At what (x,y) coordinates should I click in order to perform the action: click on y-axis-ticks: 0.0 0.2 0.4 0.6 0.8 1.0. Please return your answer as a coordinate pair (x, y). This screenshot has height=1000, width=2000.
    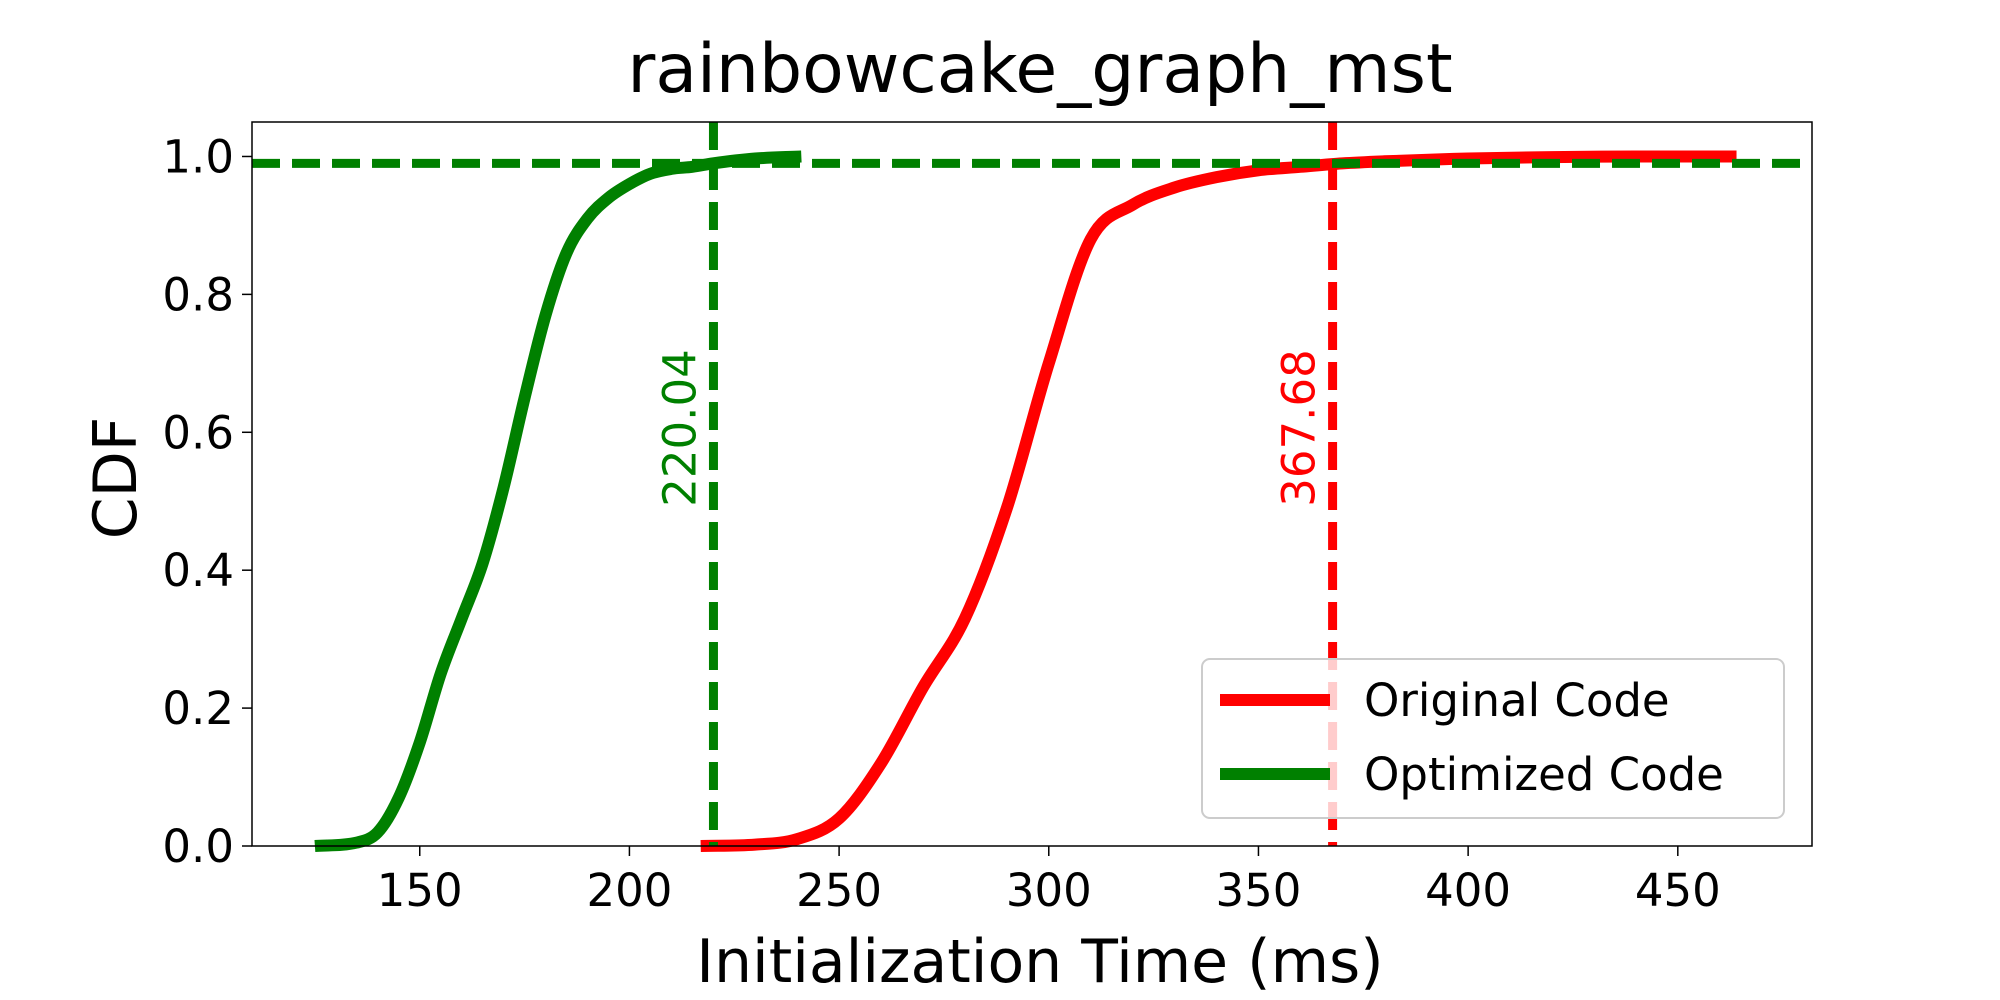
    Looking at the image, I should click on (207, 501).